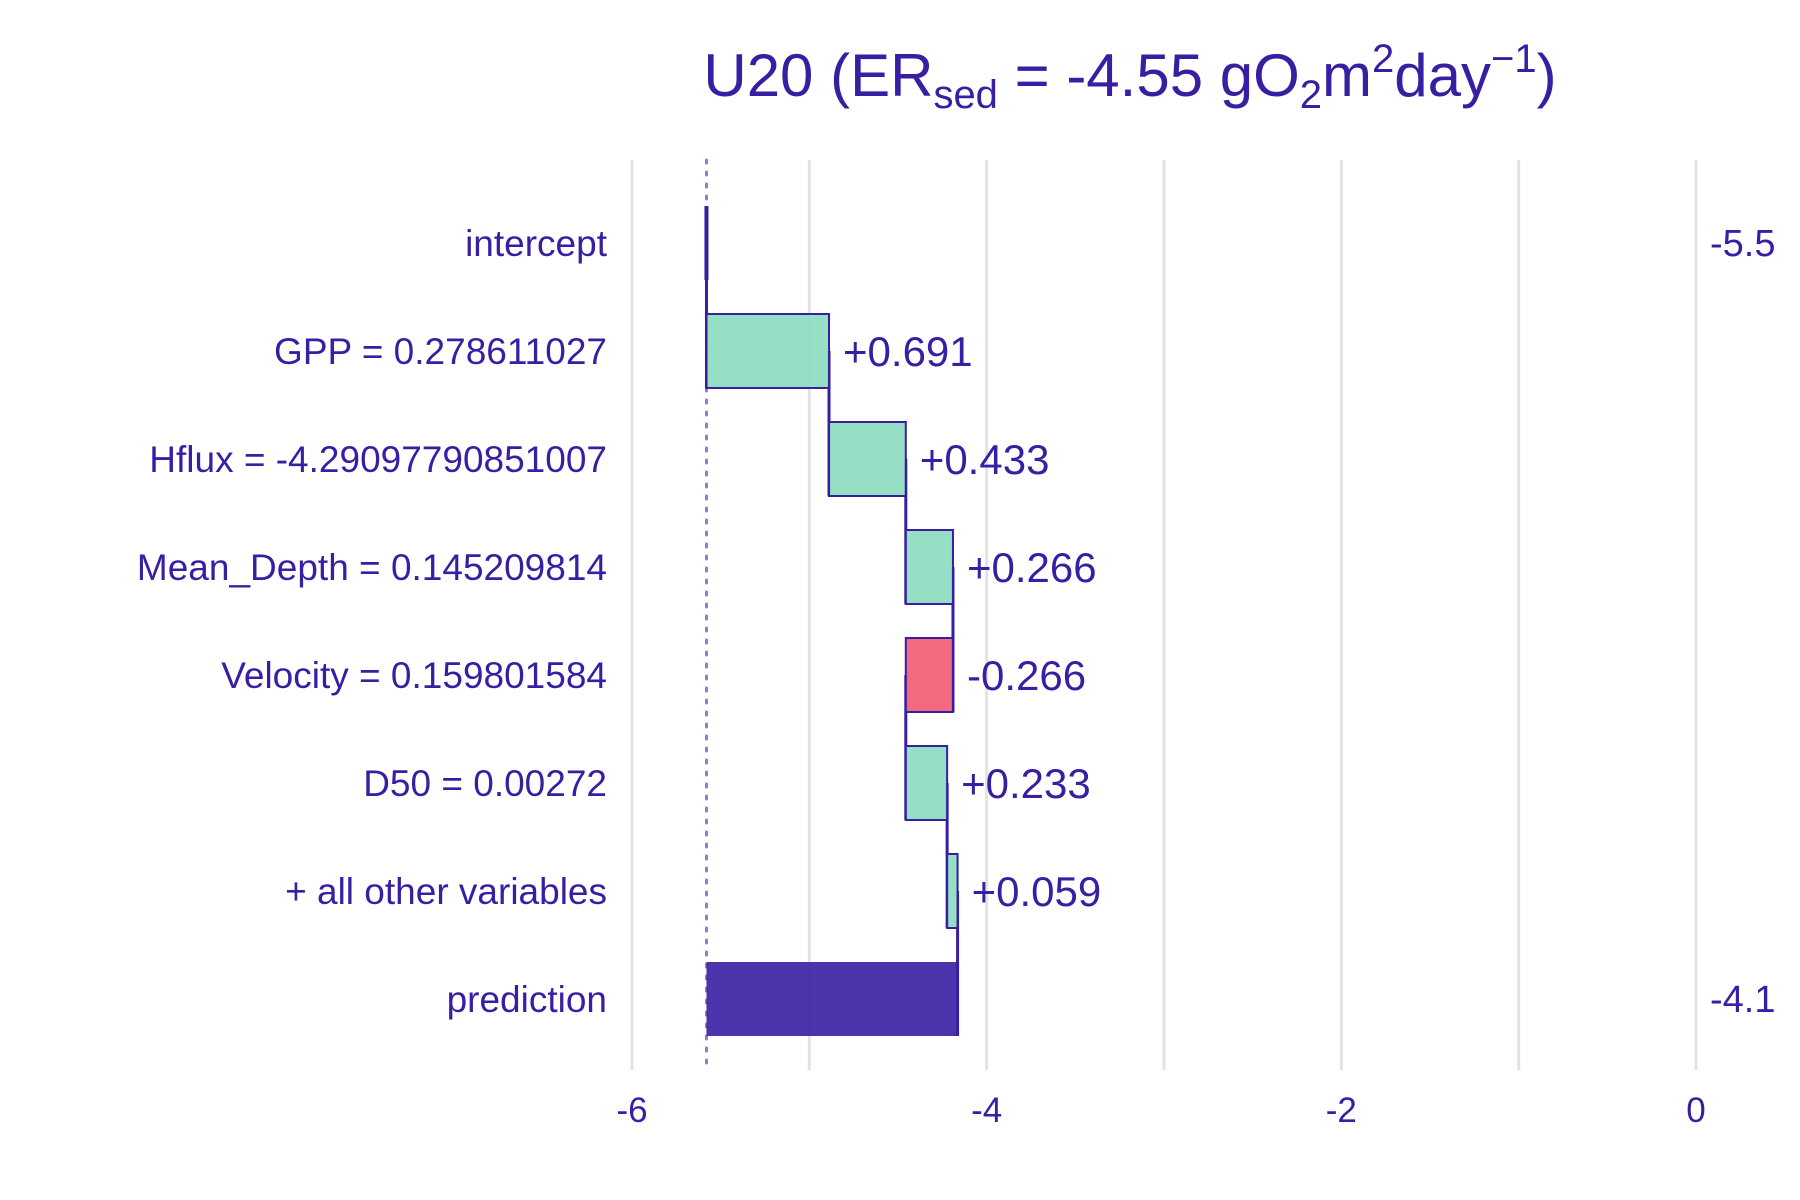 The height and width of the screenshot is (1200, 1800). Describe the element at coordinates (527, 999) in the screenshot. I see `row-label: prediction` at that location.